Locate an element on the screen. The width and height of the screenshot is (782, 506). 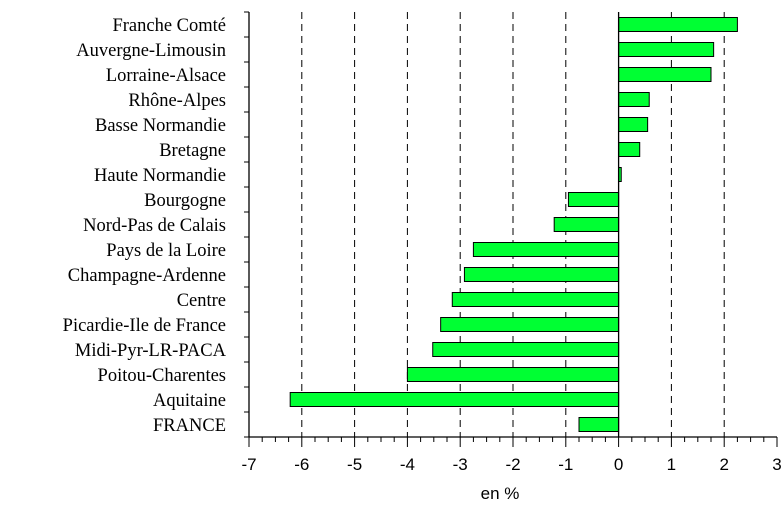
category-label: Lorraine-Alsace is located at coordinates (166, 76).